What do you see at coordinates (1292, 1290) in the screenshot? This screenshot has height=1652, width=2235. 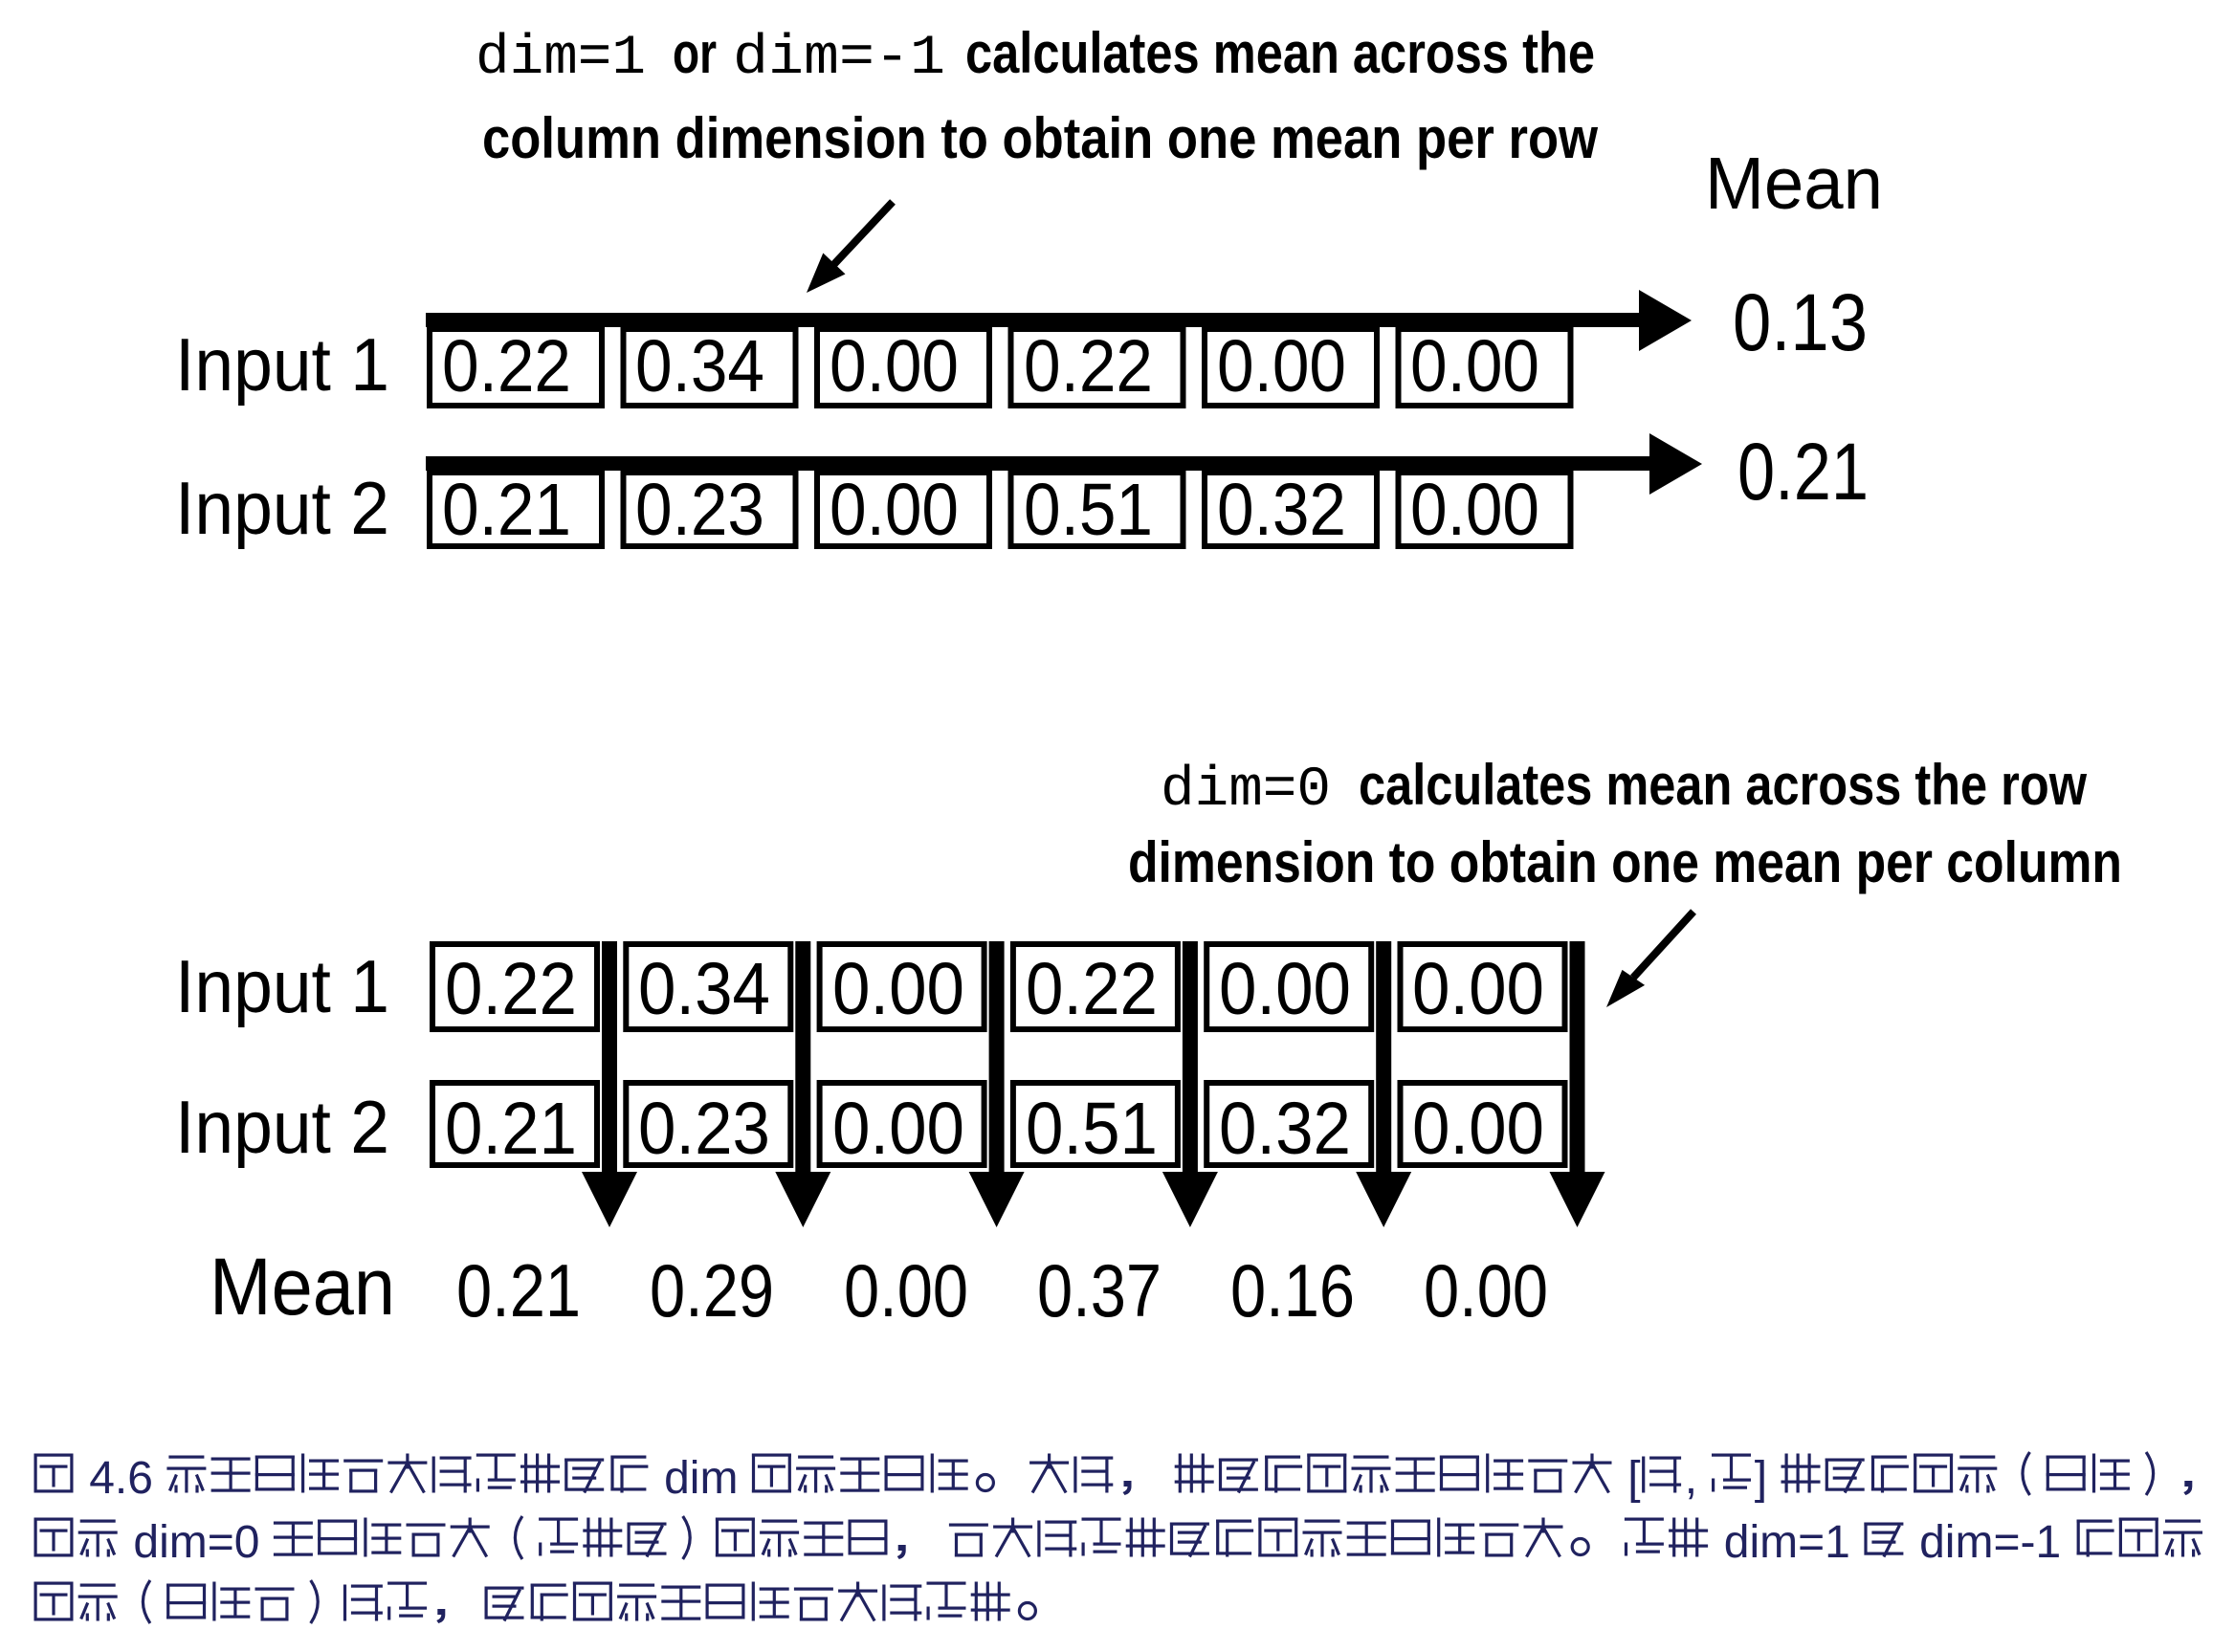 I see `svg-text: 0.16` at bounding box center [1292, 1290].